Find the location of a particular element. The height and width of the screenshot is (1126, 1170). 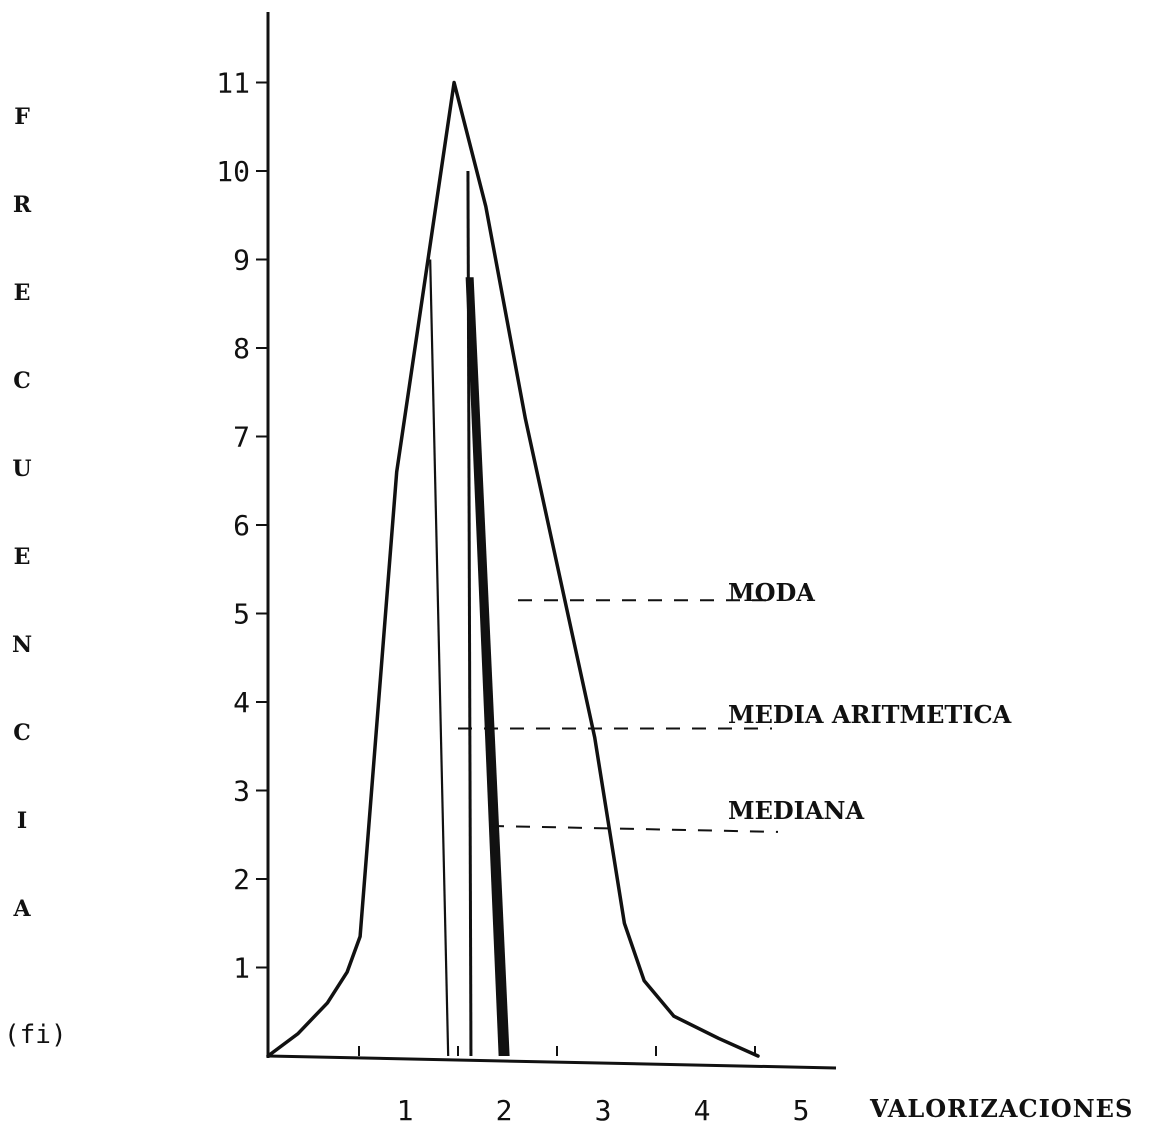

y-axis-label-letter: A is located at coordinates (22, 909).